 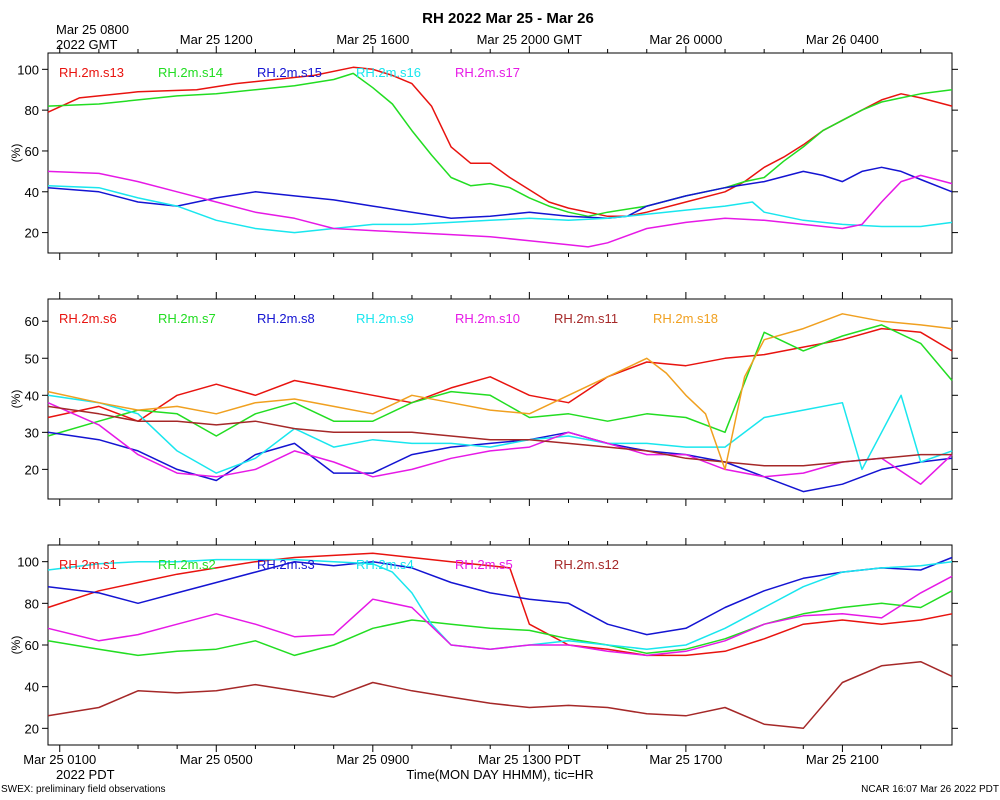 I want to click on bottom-axis-tick-label: Mar 25 2100, so click(x=842, y=759).